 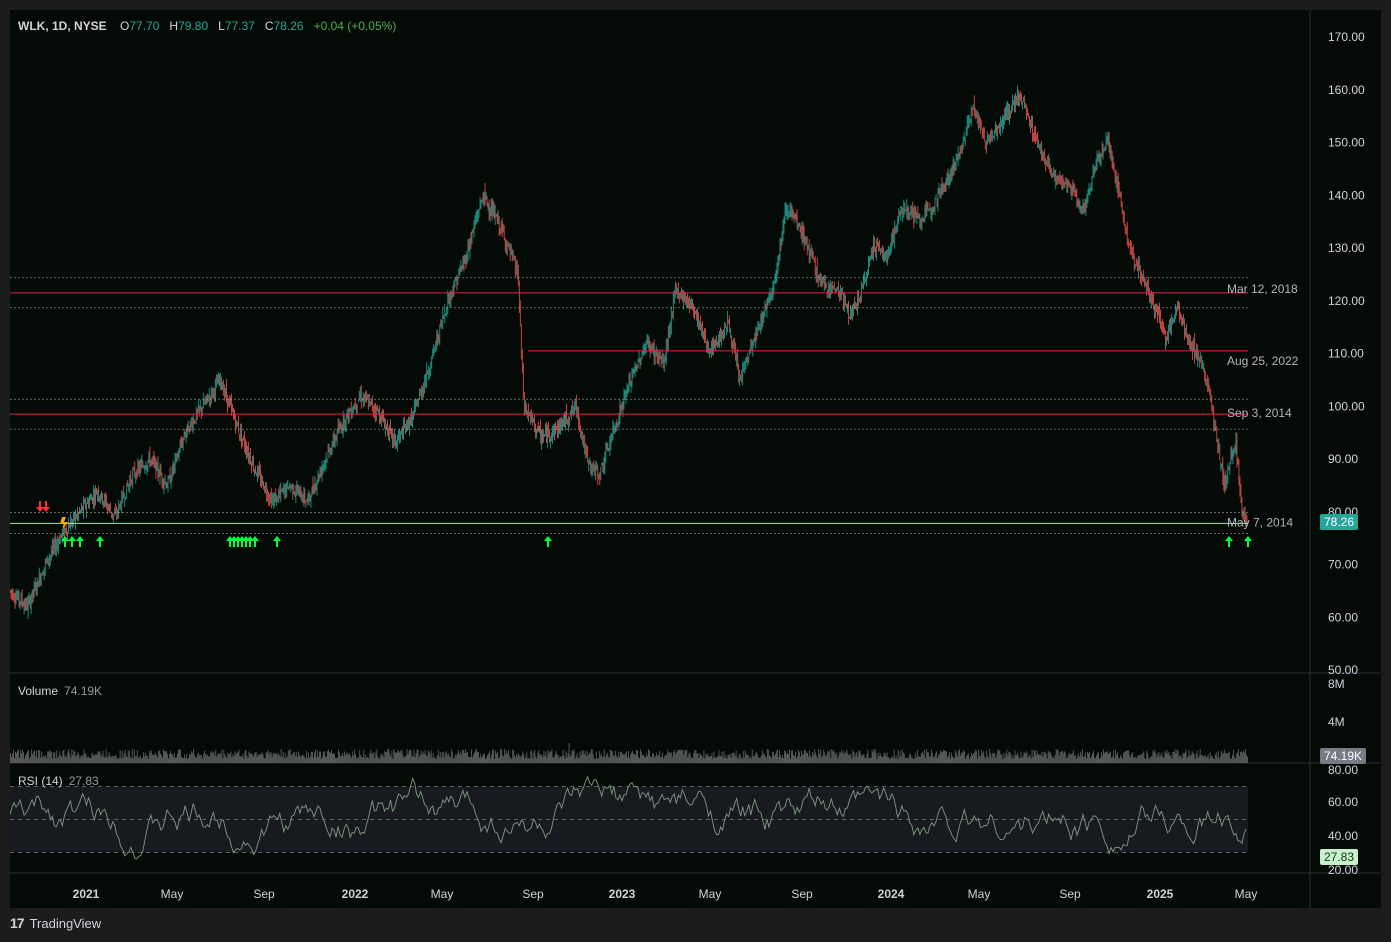 What do you see at coordinates (58, 781) in the screenshot?
I see `rsi-legend: RSI (14) 27.83` at bounding box center [58, 781].